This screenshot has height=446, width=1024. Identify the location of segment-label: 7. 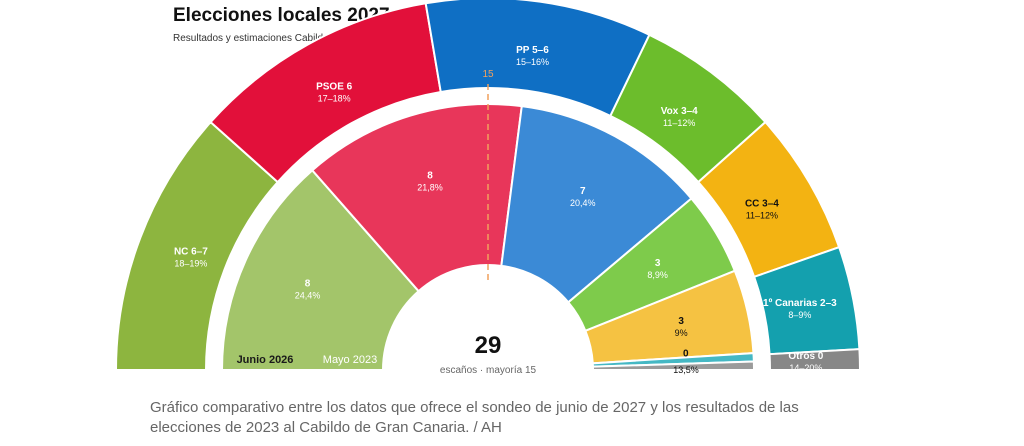
(583, 191).